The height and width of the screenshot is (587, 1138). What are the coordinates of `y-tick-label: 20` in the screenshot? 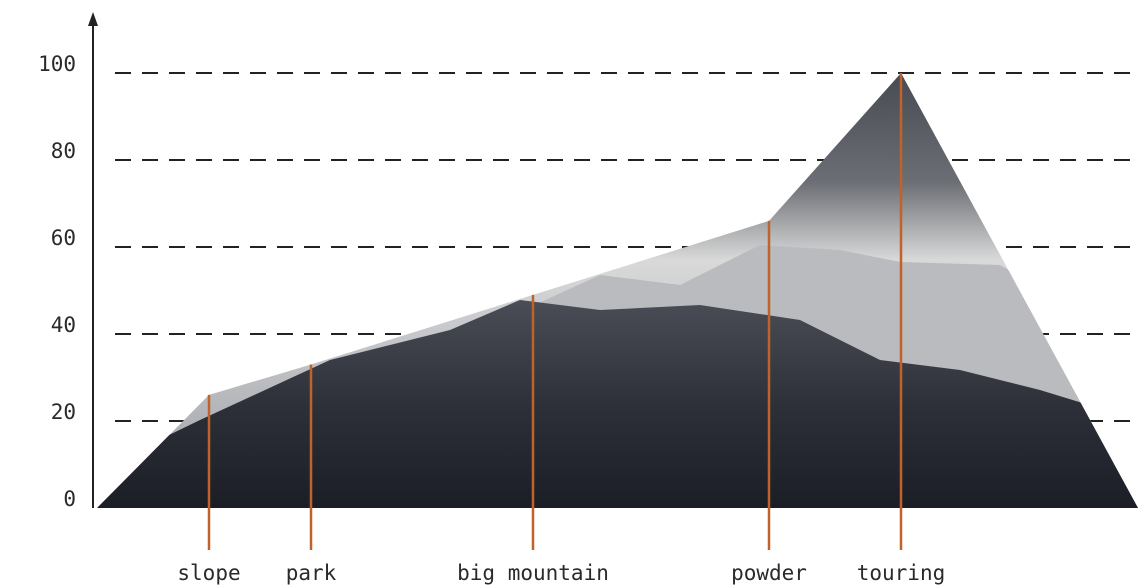 It's located at (63, 412).